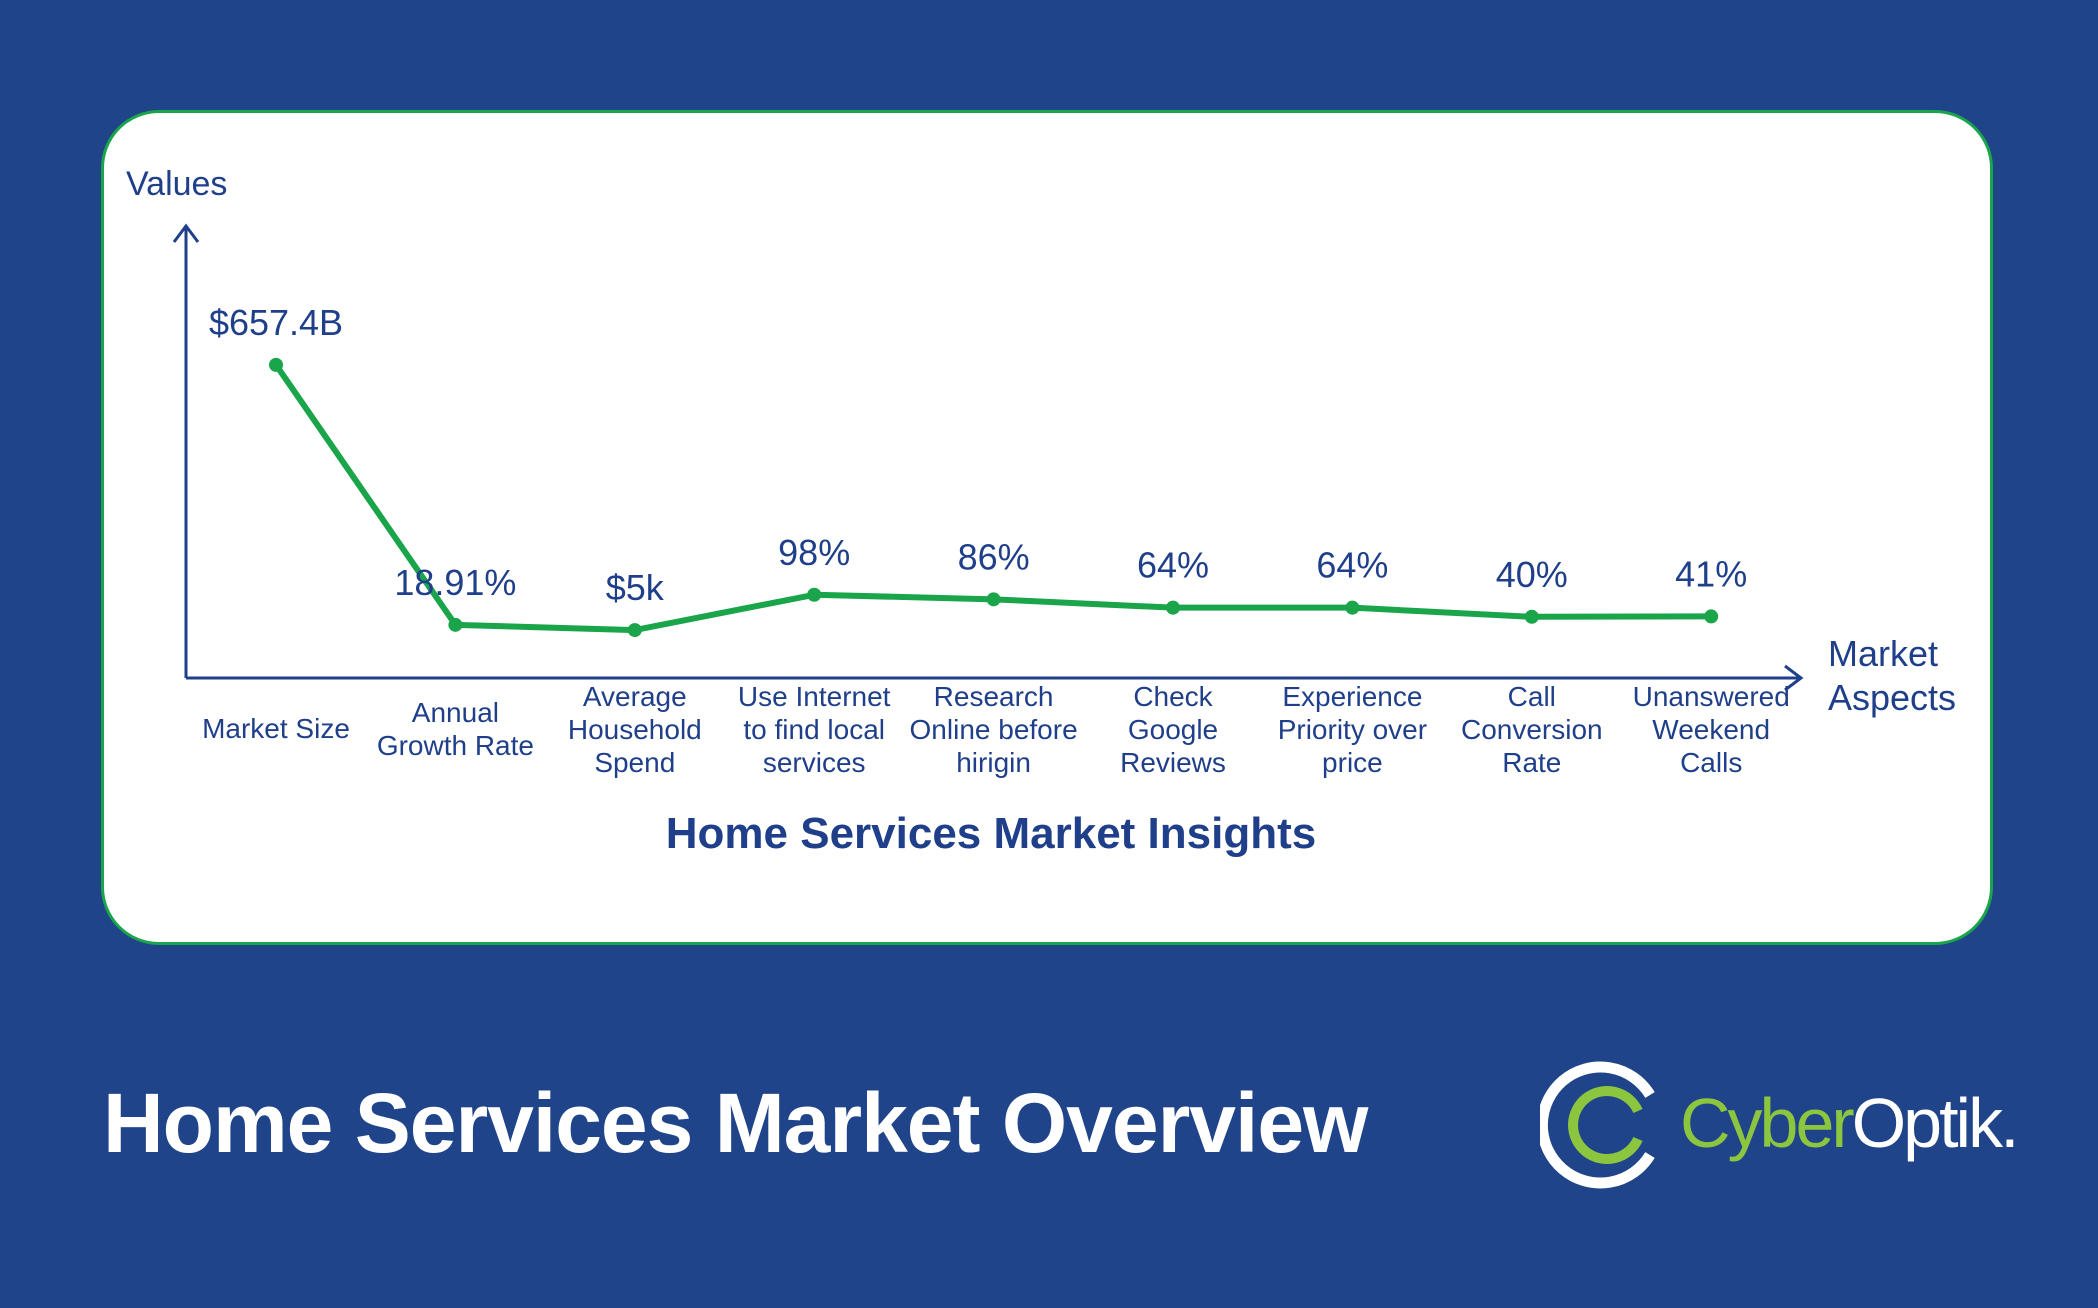  What do you see at coordinates (176, 184) in the screenshot?
I see `y-axis-label: Values` at bounding box center [176, 184].